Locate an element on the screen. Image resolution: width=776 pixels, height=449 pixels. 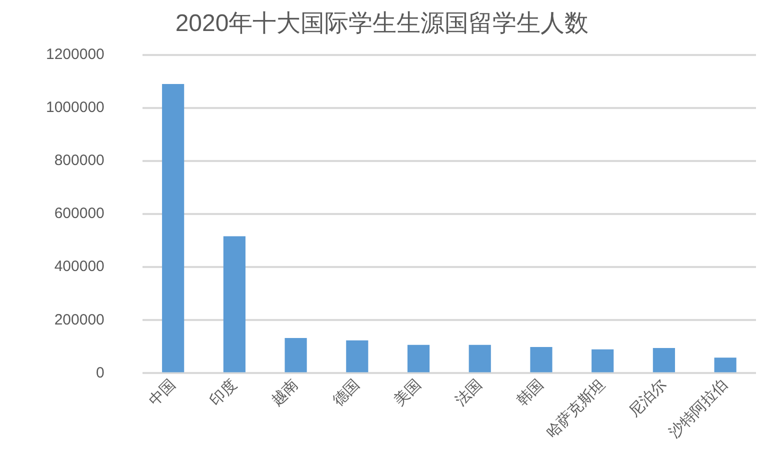
y-tick-label: 1200000 is located at coordinates (75, 54).